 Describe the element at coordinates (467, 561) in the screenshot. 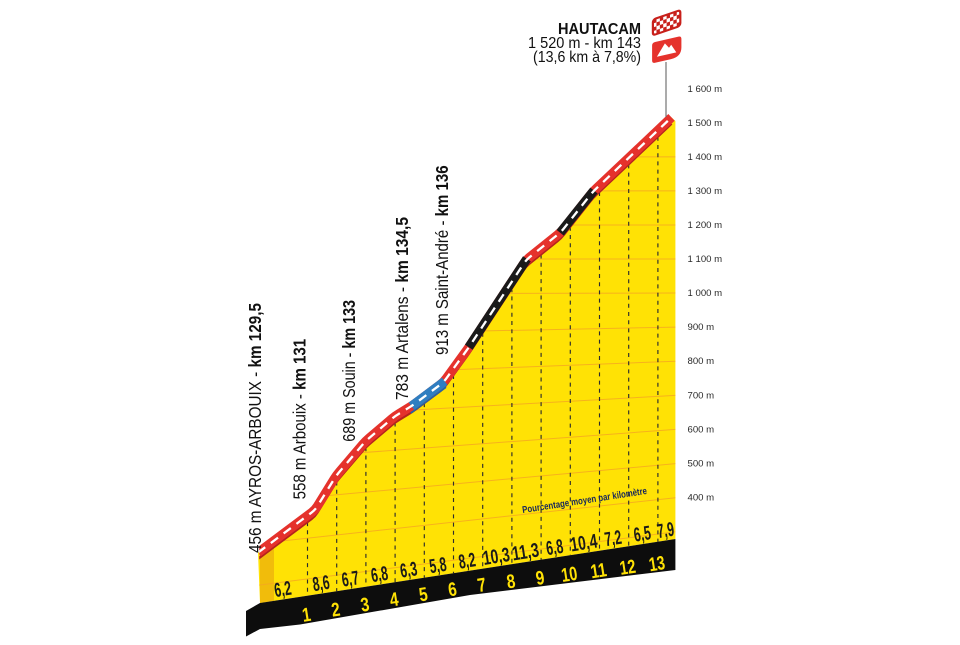

I see `svg-text: 8,2` at that location.